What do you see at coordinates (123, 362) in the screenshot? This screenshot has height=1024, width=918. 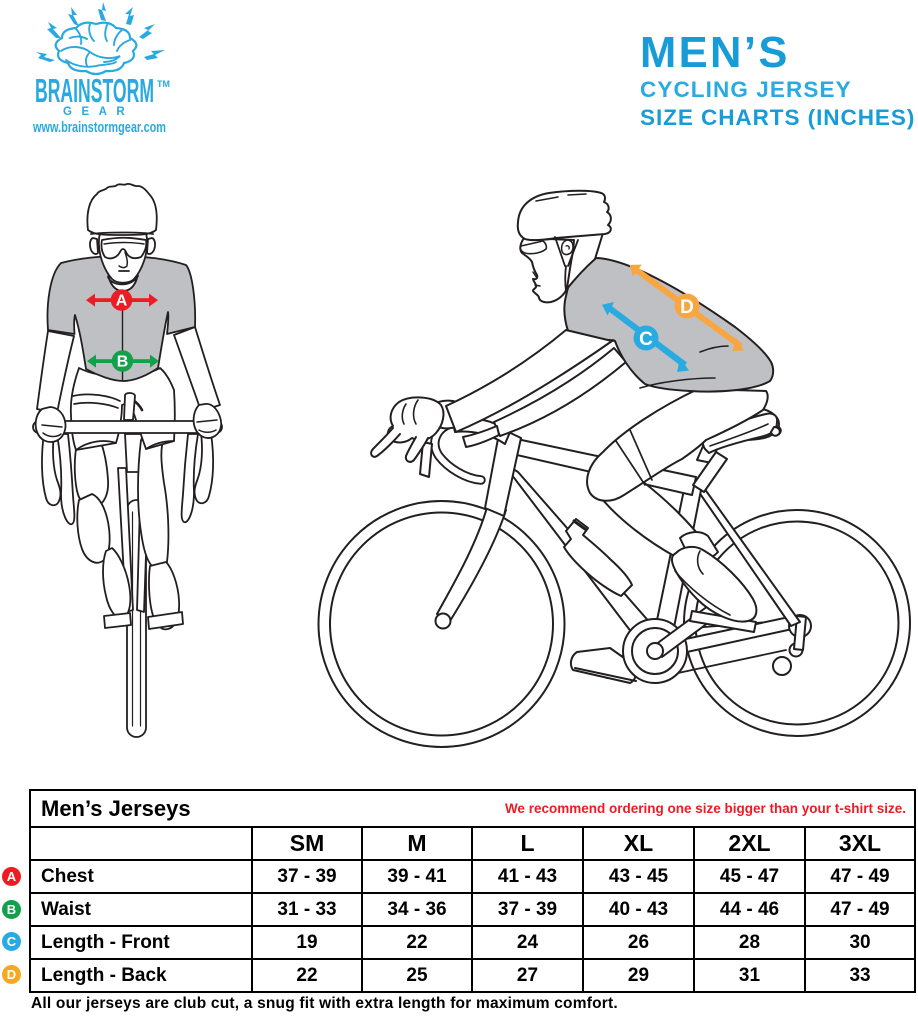 I see `svg-text: B` at bounding box center [123, 362].